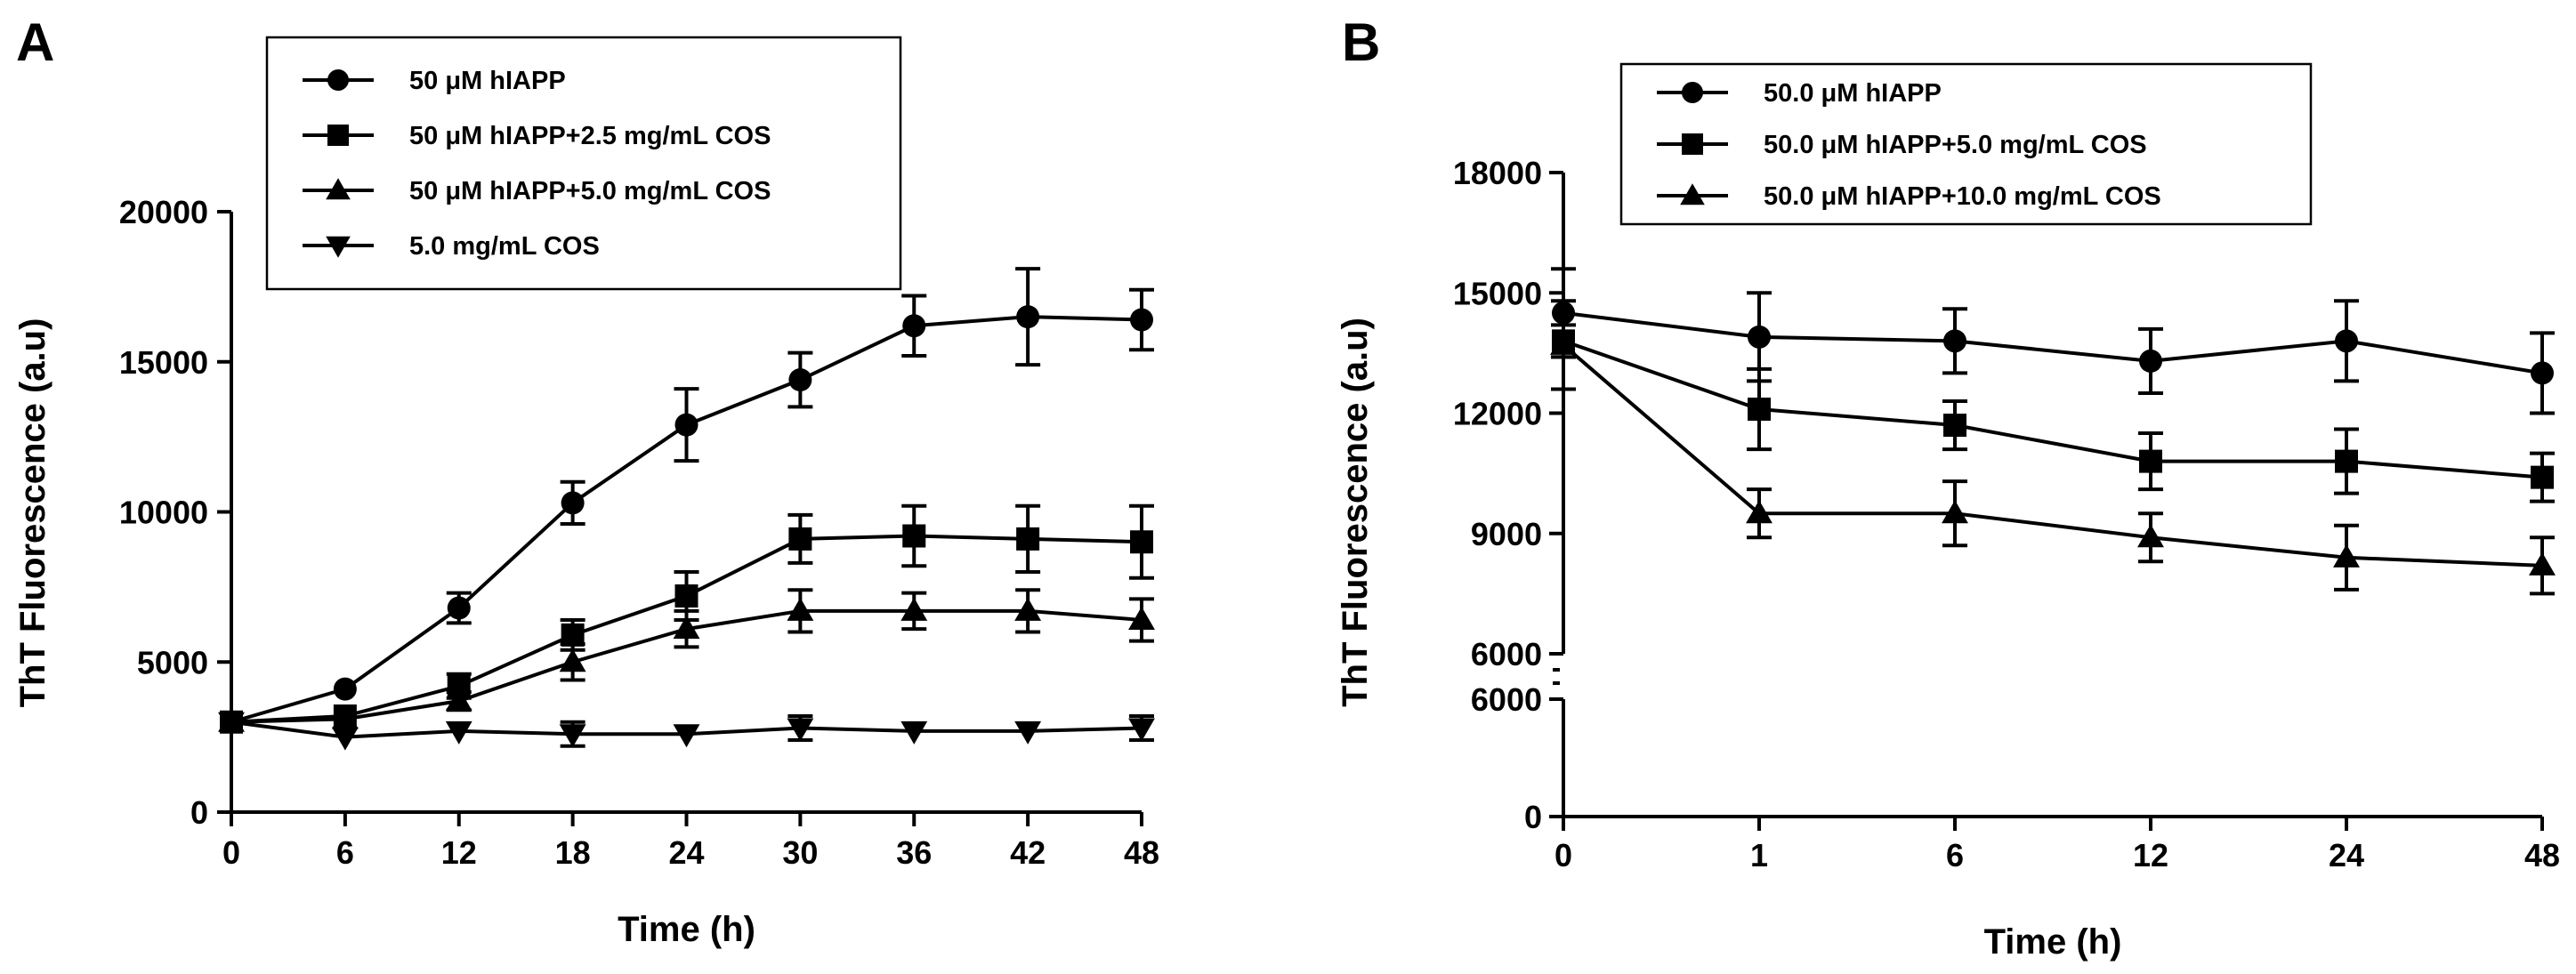  Describe the element at coordinates (231, 852) in the screenshot. I see `a-x-tick-label-0: 0` at that location.